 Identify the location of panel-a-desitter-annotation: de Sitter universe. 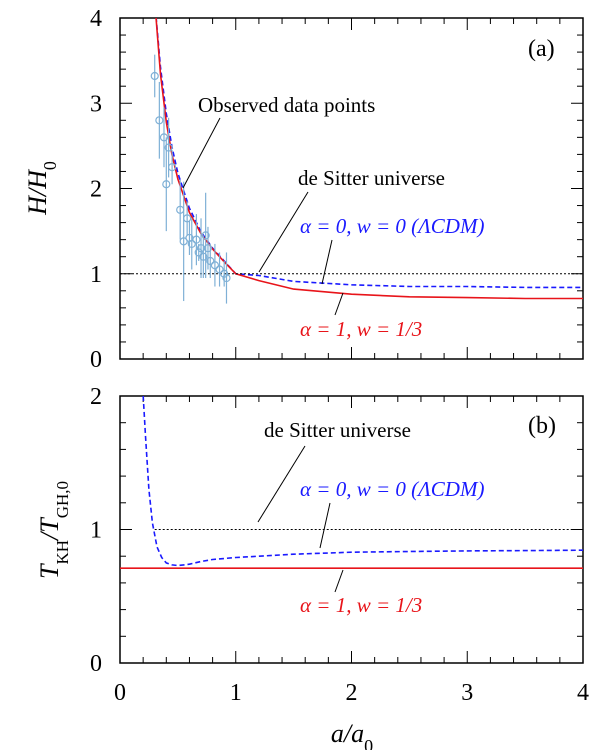
(371, 178).